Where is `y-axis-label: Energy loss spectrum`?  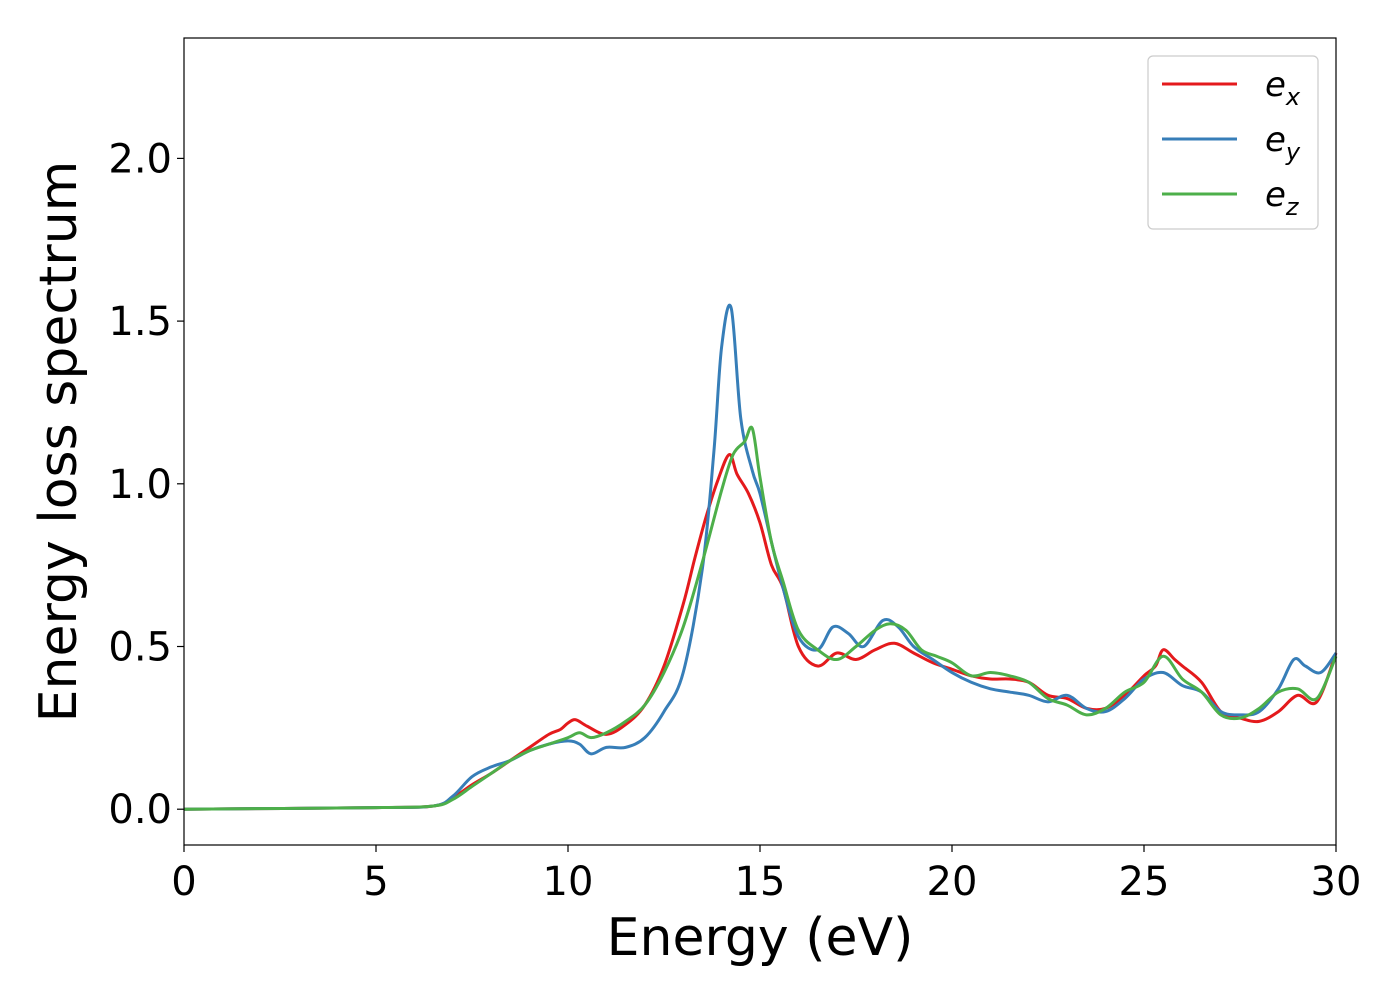 y-axis-label: Energy loss spectrum is located at coordinates (59, 442).